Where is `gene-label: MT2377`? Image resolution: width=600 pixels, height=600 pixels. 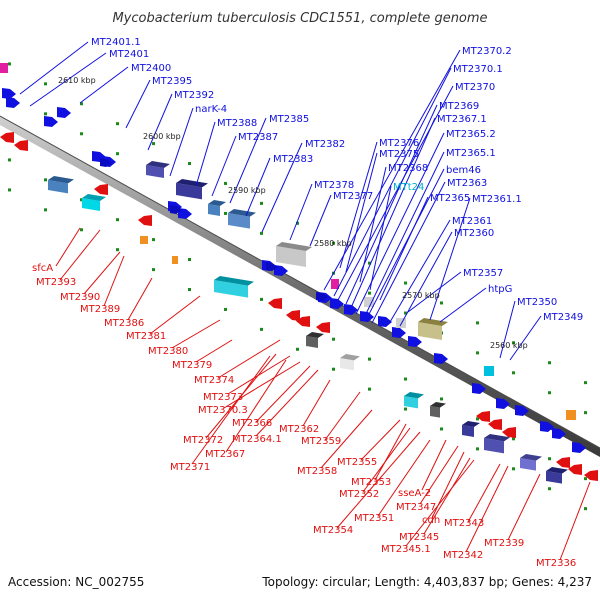
gene-label: MT2377 is located at coordinates (353, 196).